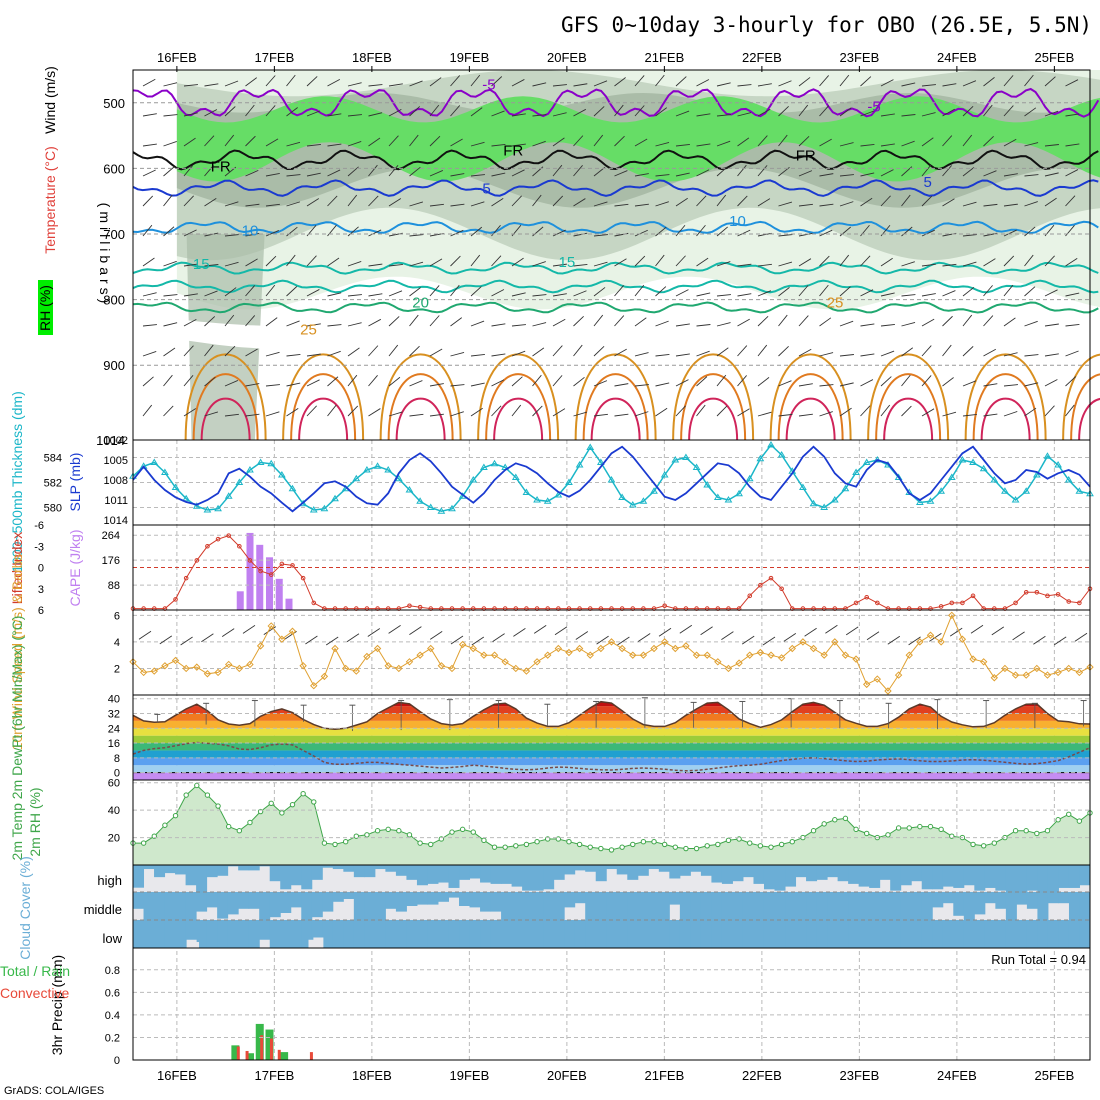 This screenshot has width=1100, height=1100. Describe the element at coordinates (611, 479) in the screenshot. I see `slp-line` at that location.